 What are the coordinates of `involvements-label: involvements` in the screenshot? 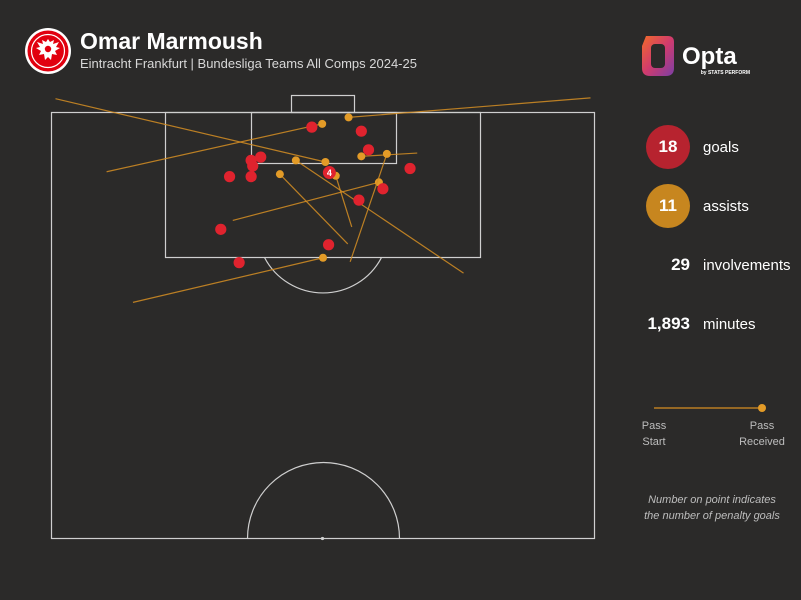 It's located at (747, 265).